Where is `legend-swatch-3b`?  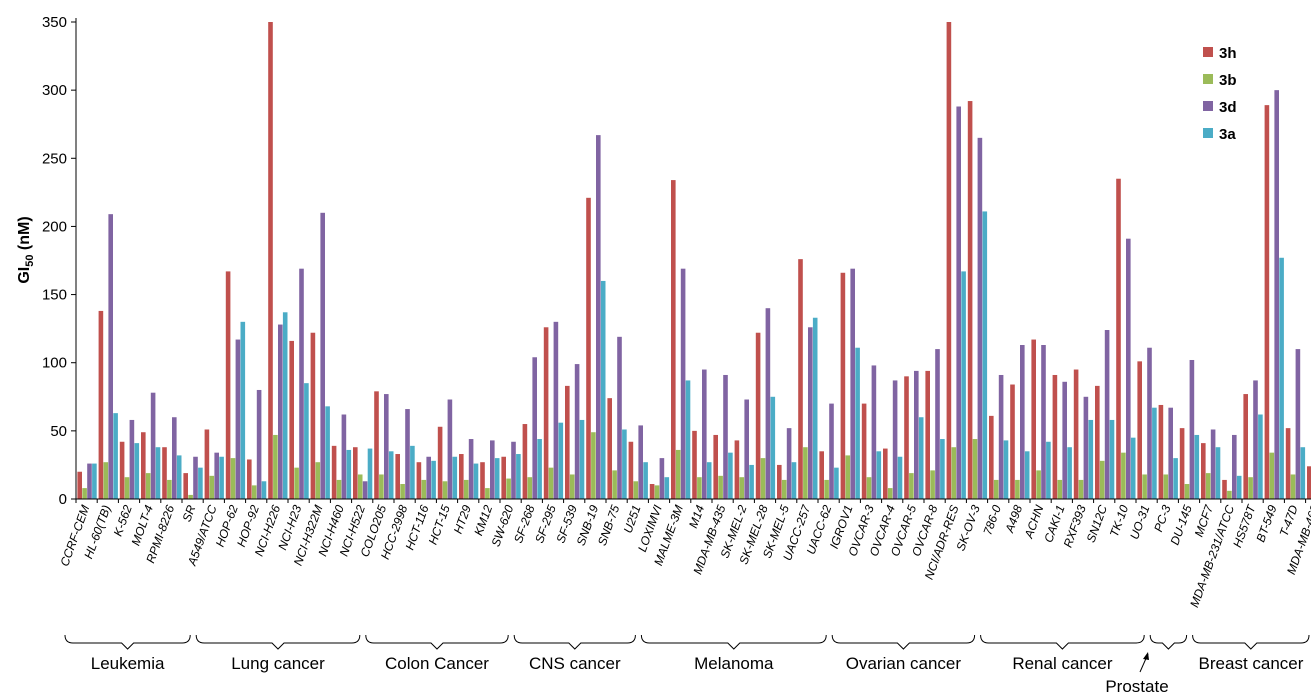 legend-swatch-3b is located at coordinates (1208, 79).